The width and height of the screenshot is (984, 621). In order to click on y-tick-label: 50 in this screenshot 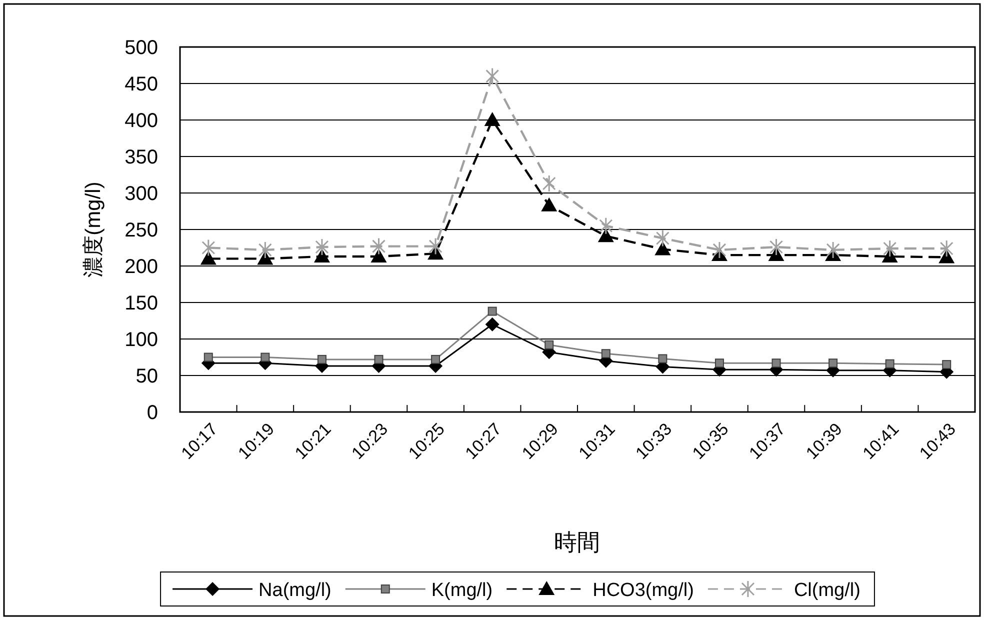, I will do `click(147, 377)`.